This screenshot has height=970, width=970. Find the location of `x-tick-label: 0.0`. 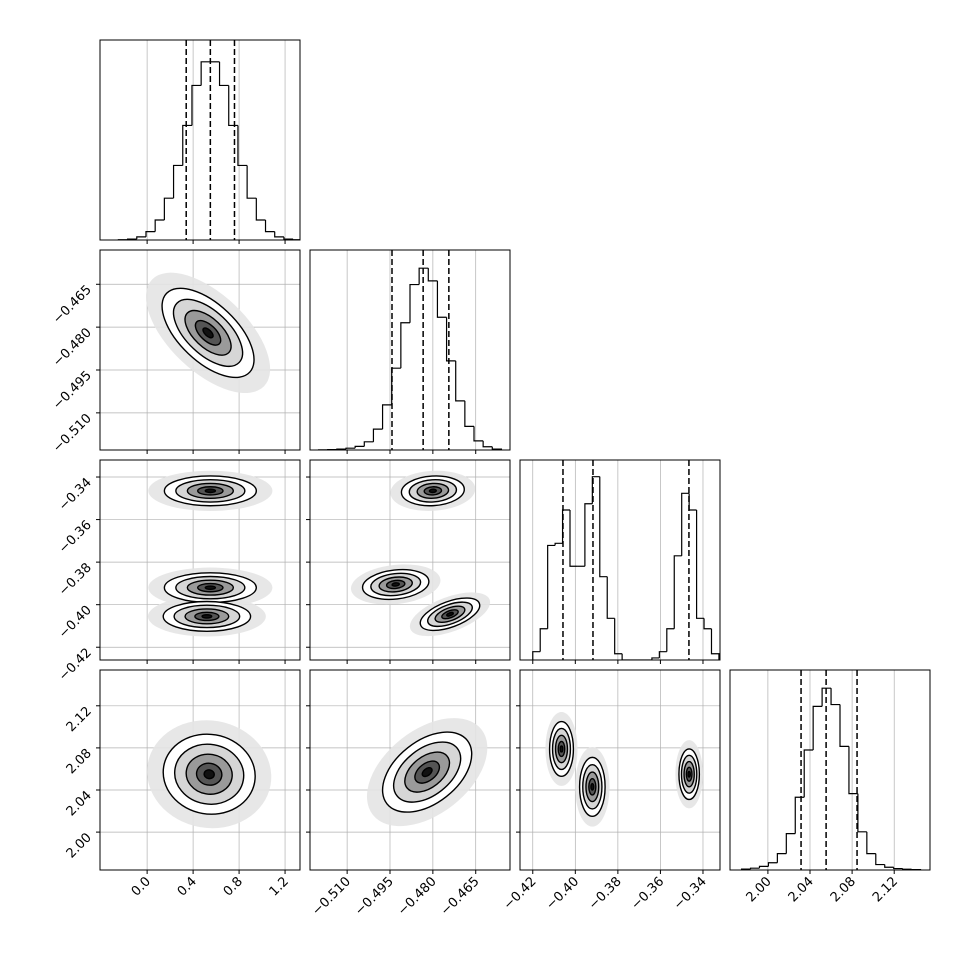

x-tick-label: 0.0 is located at coordinates (141, 886).